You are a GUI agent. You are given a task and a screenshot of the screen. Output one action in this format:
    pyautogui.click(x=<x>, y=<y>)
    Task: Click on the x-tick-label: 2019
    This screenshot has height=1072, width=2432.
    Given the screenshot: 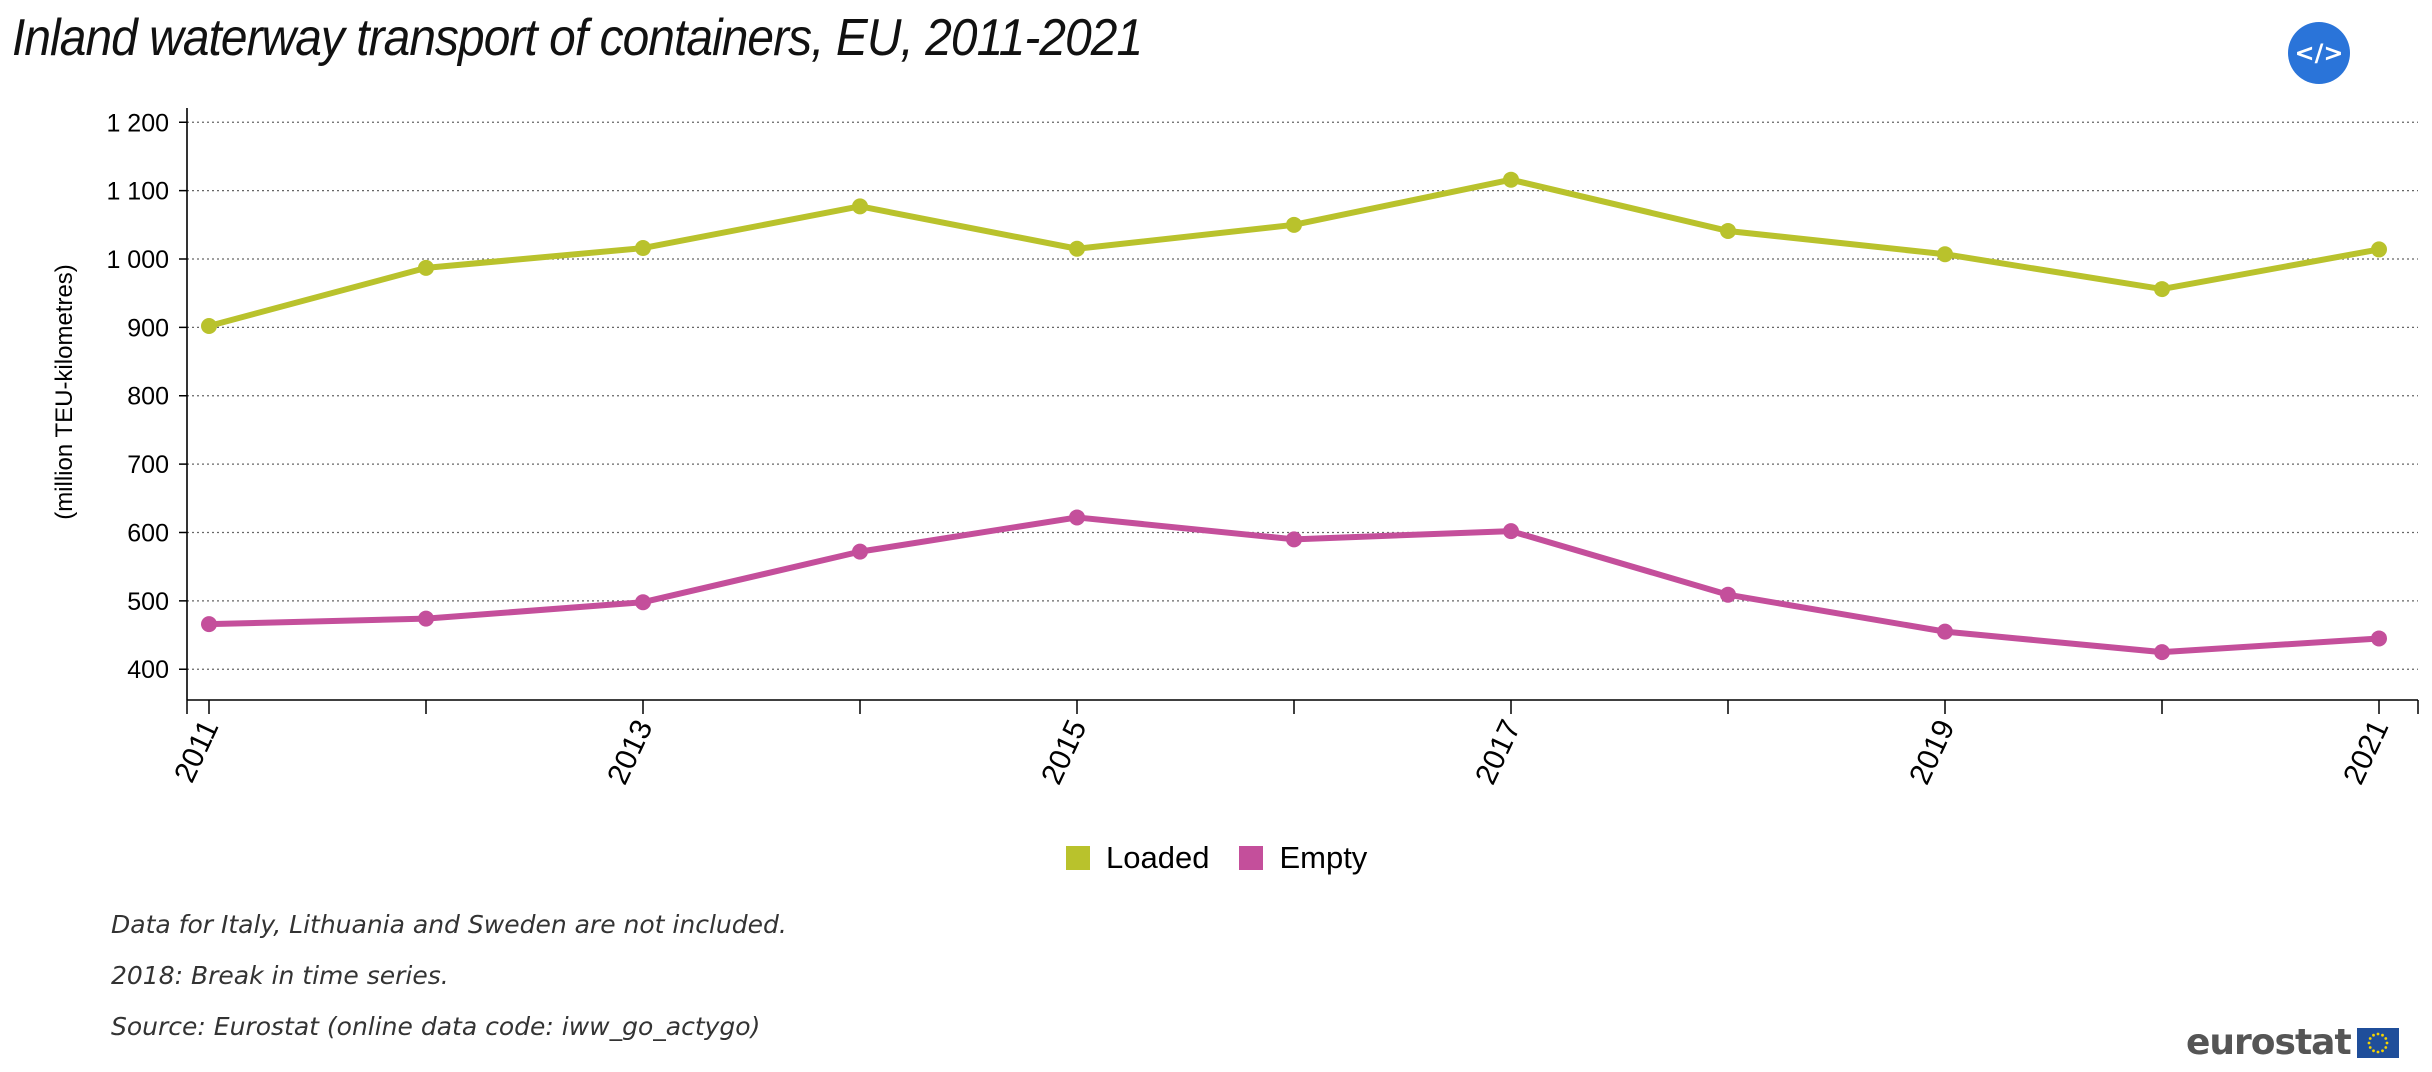 What is the action you would take?
    pyautogui.click(x=1932, y=752)
    